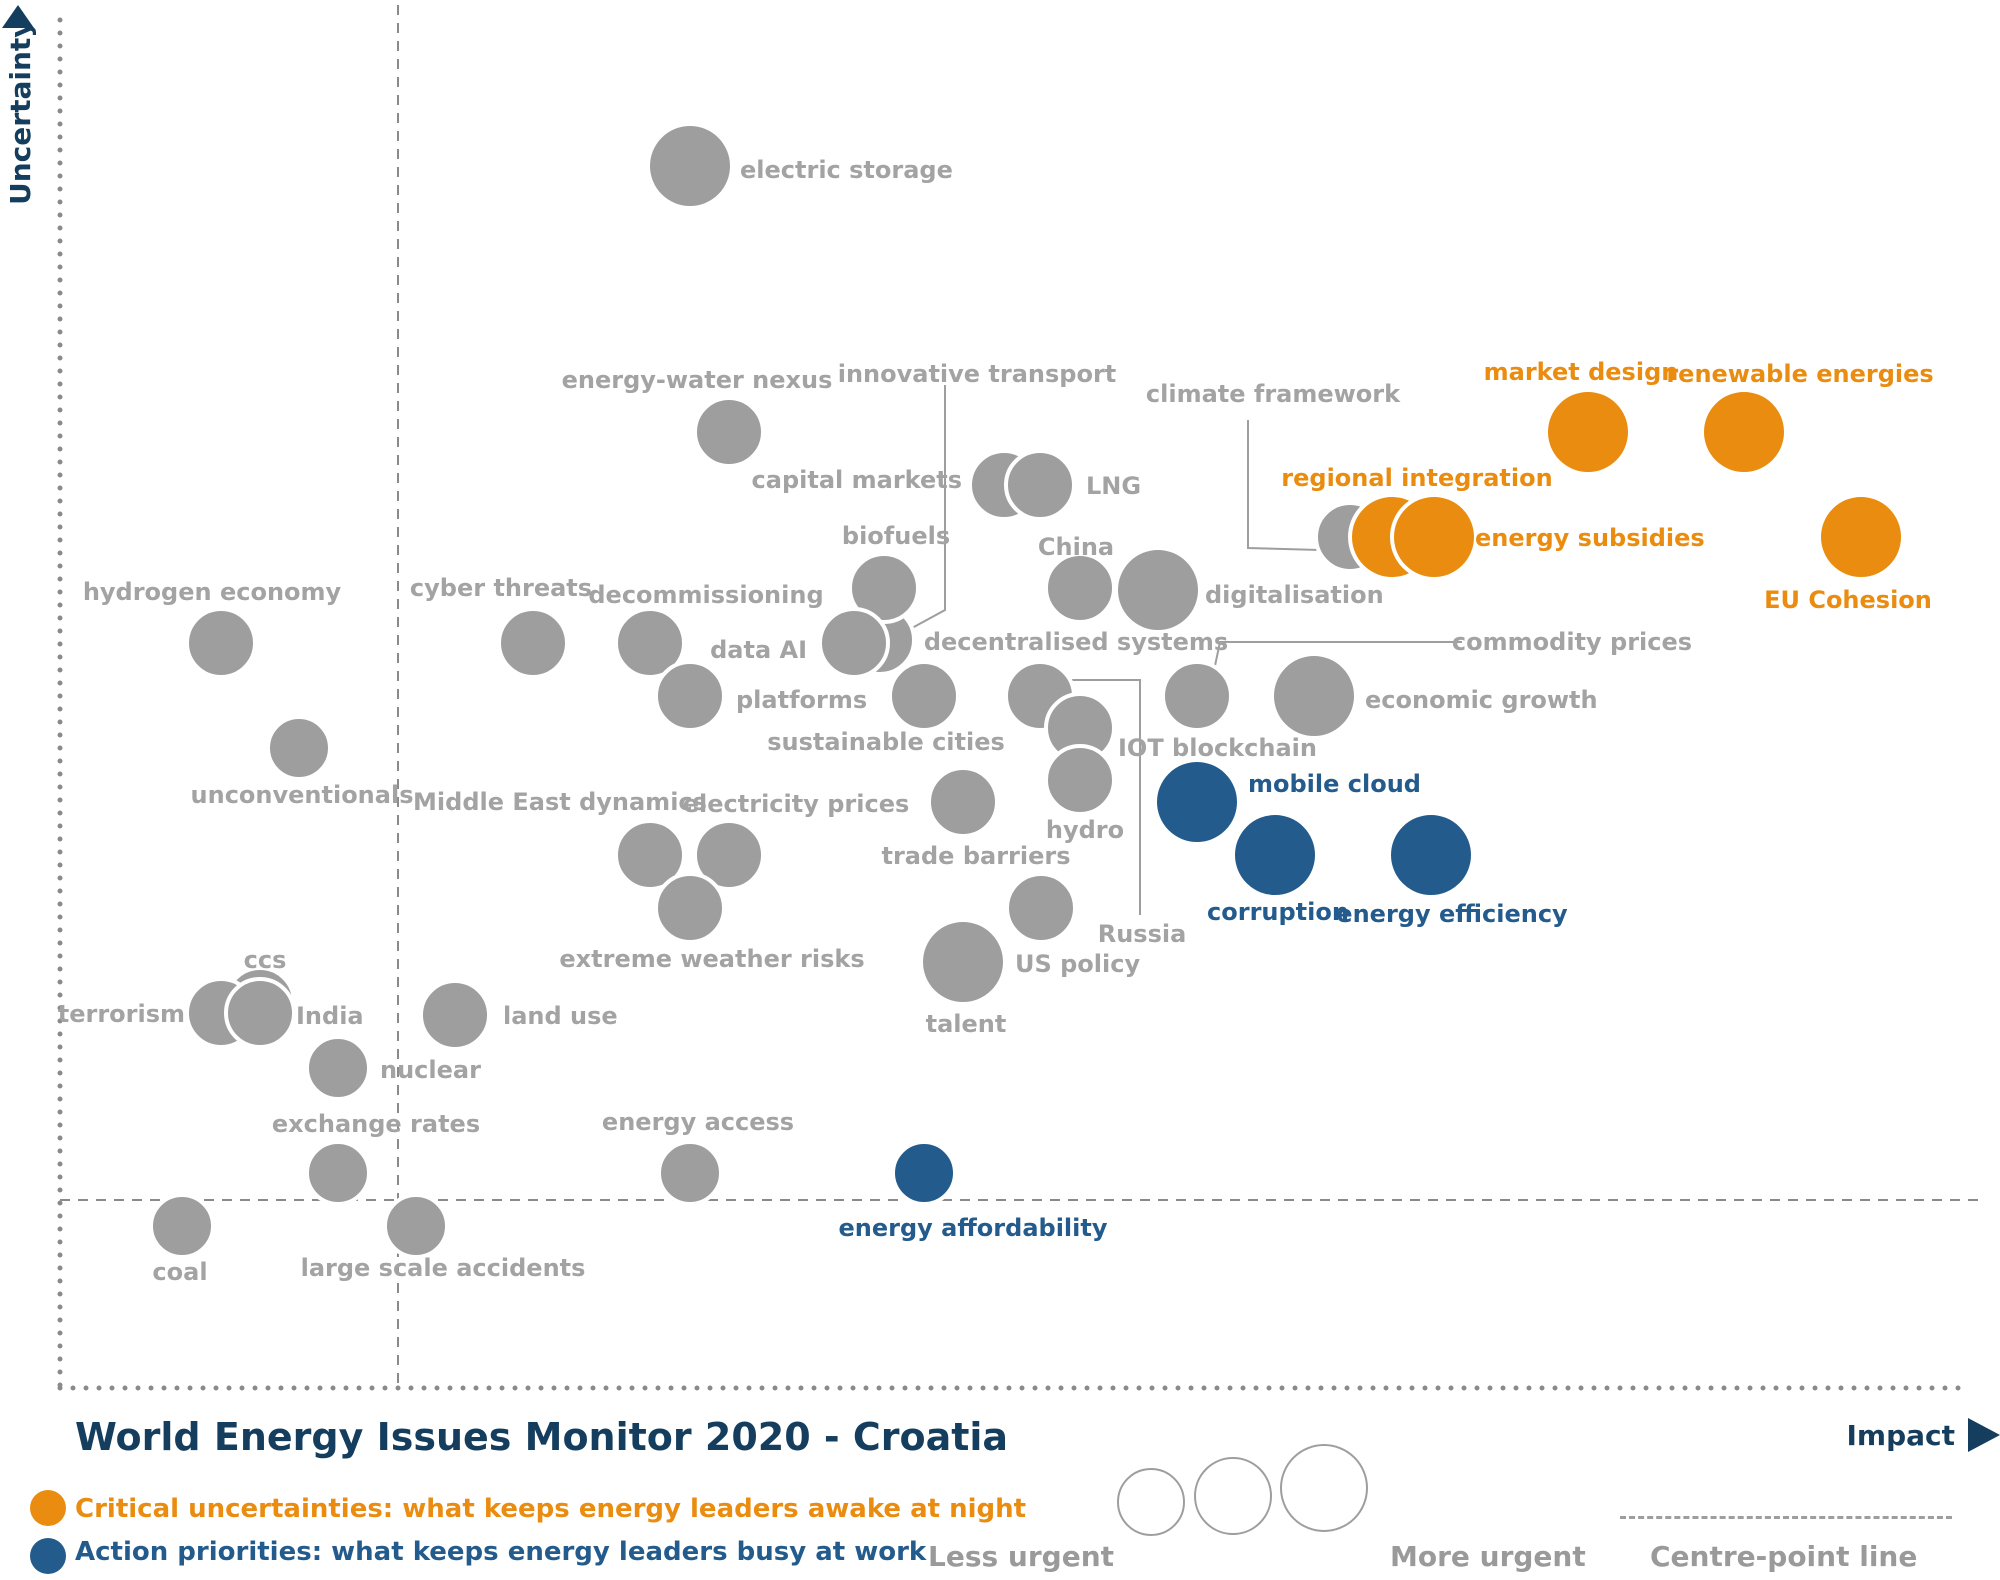  What do you see at coordinates (977, 374) in the screenshot?
I see `label-innovative-transport: innovative transport` at bounding box center [977, 374].